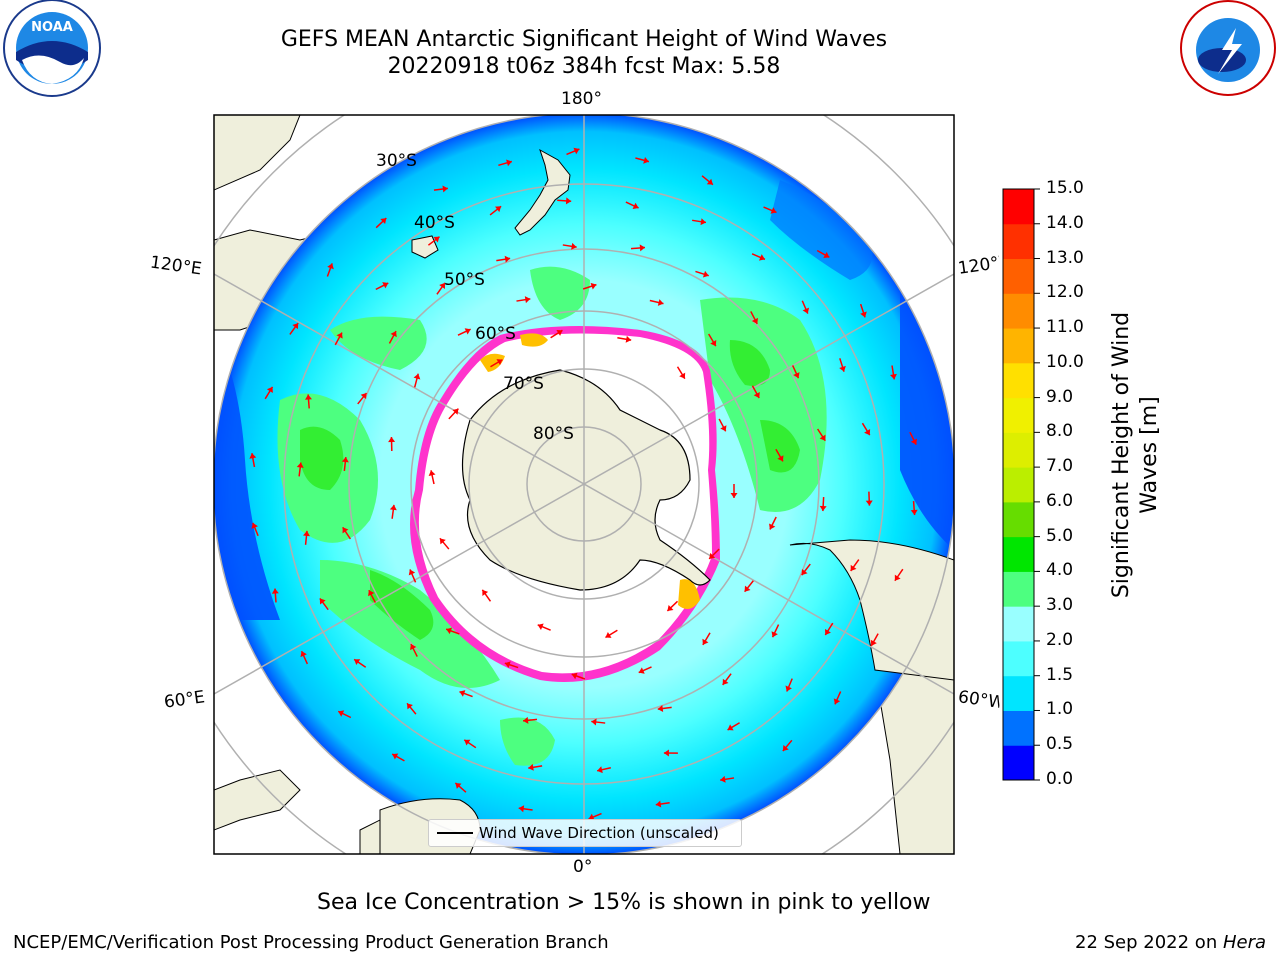 Image resolution: width=1280 pixels, height=960 pixels. I want to click on credit-date: 22 Sep 2022 on, so click(1149, 942).